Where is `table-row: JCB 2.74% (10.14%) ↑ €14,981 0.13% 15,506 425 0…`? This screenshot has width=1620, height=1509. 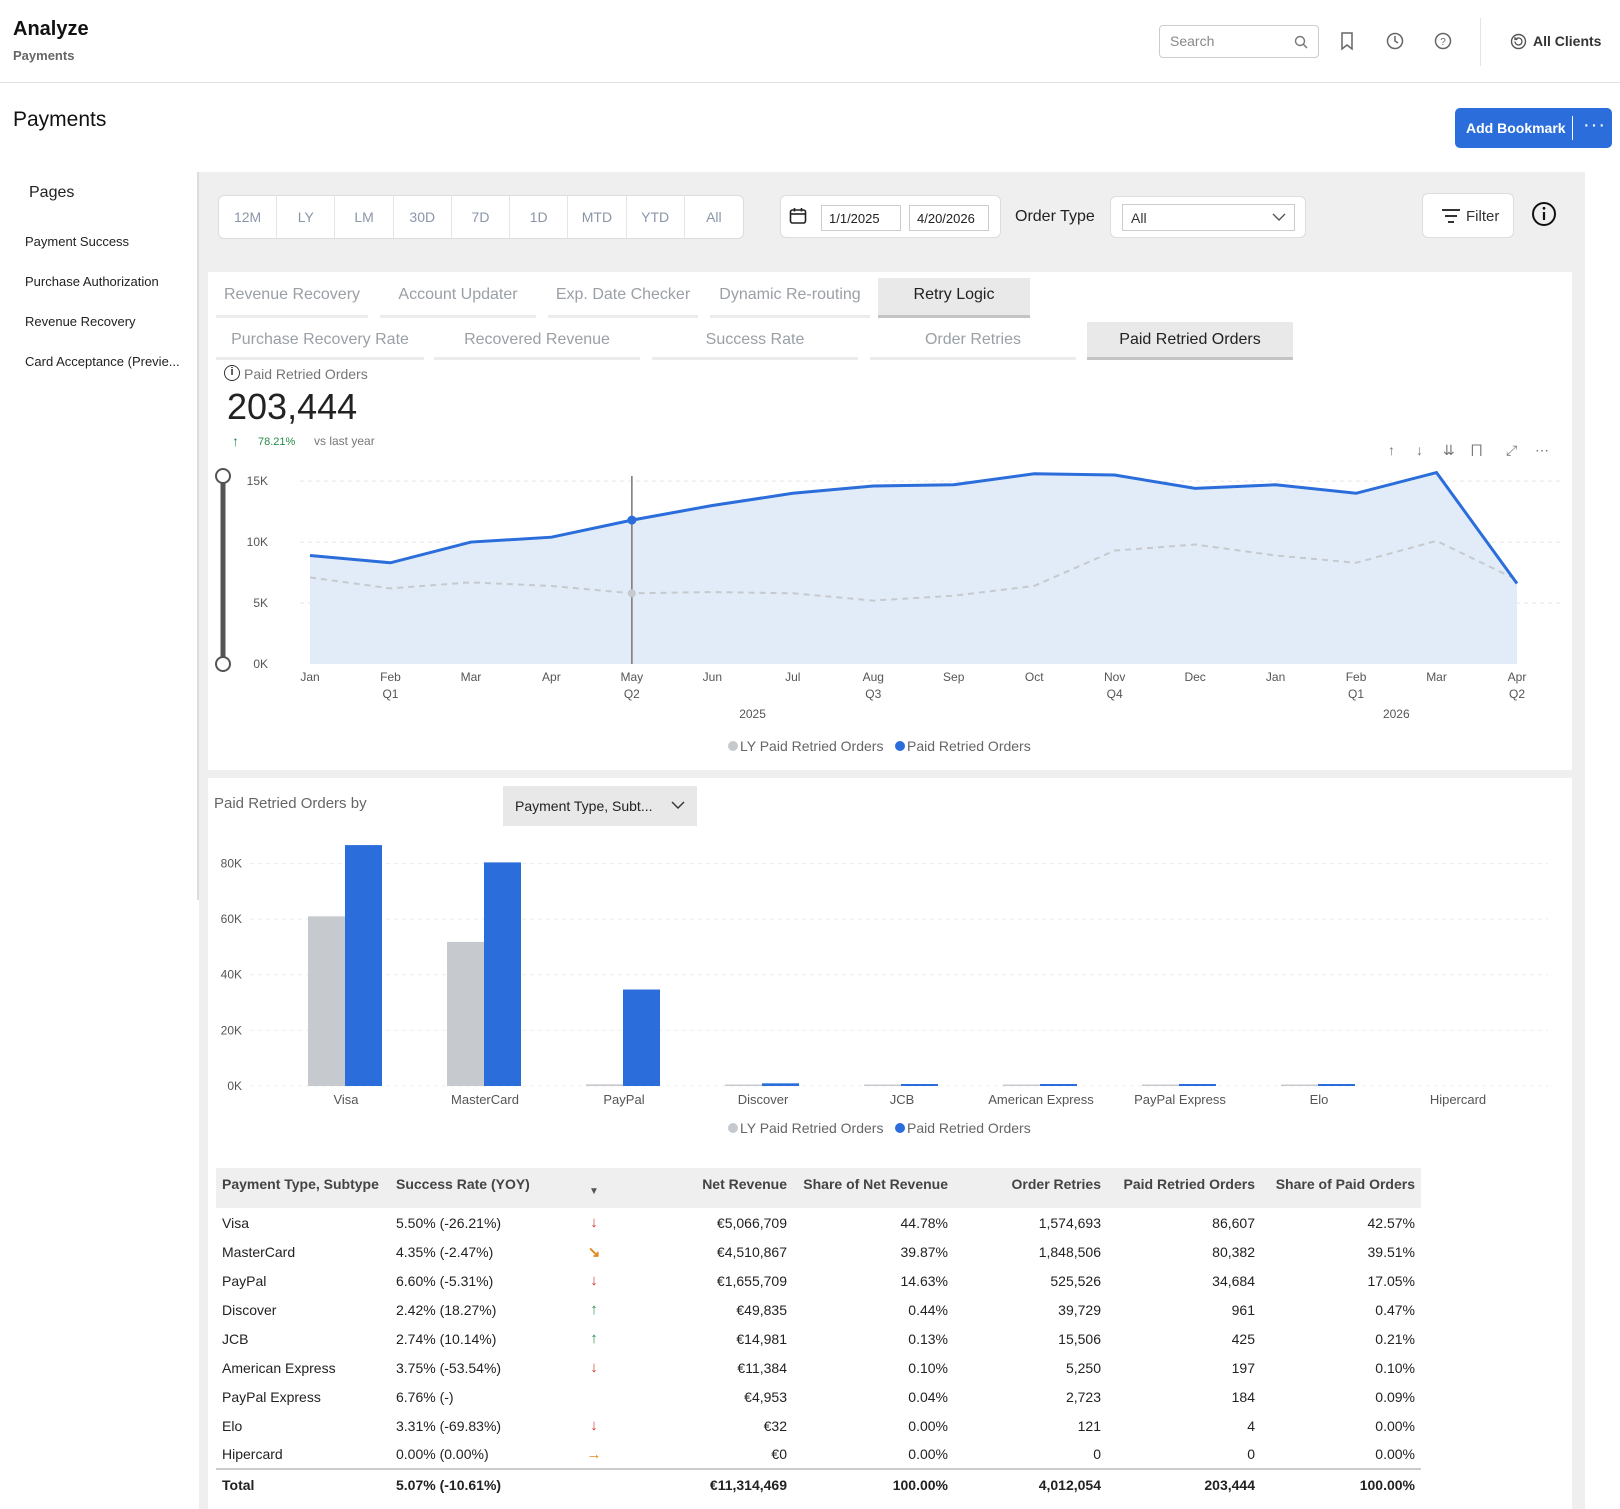
table-row: JCB 2.74% (10.14%) ↑ €14,981 0.13% 15,506 425 0… is located at coordinates (818, 1338).